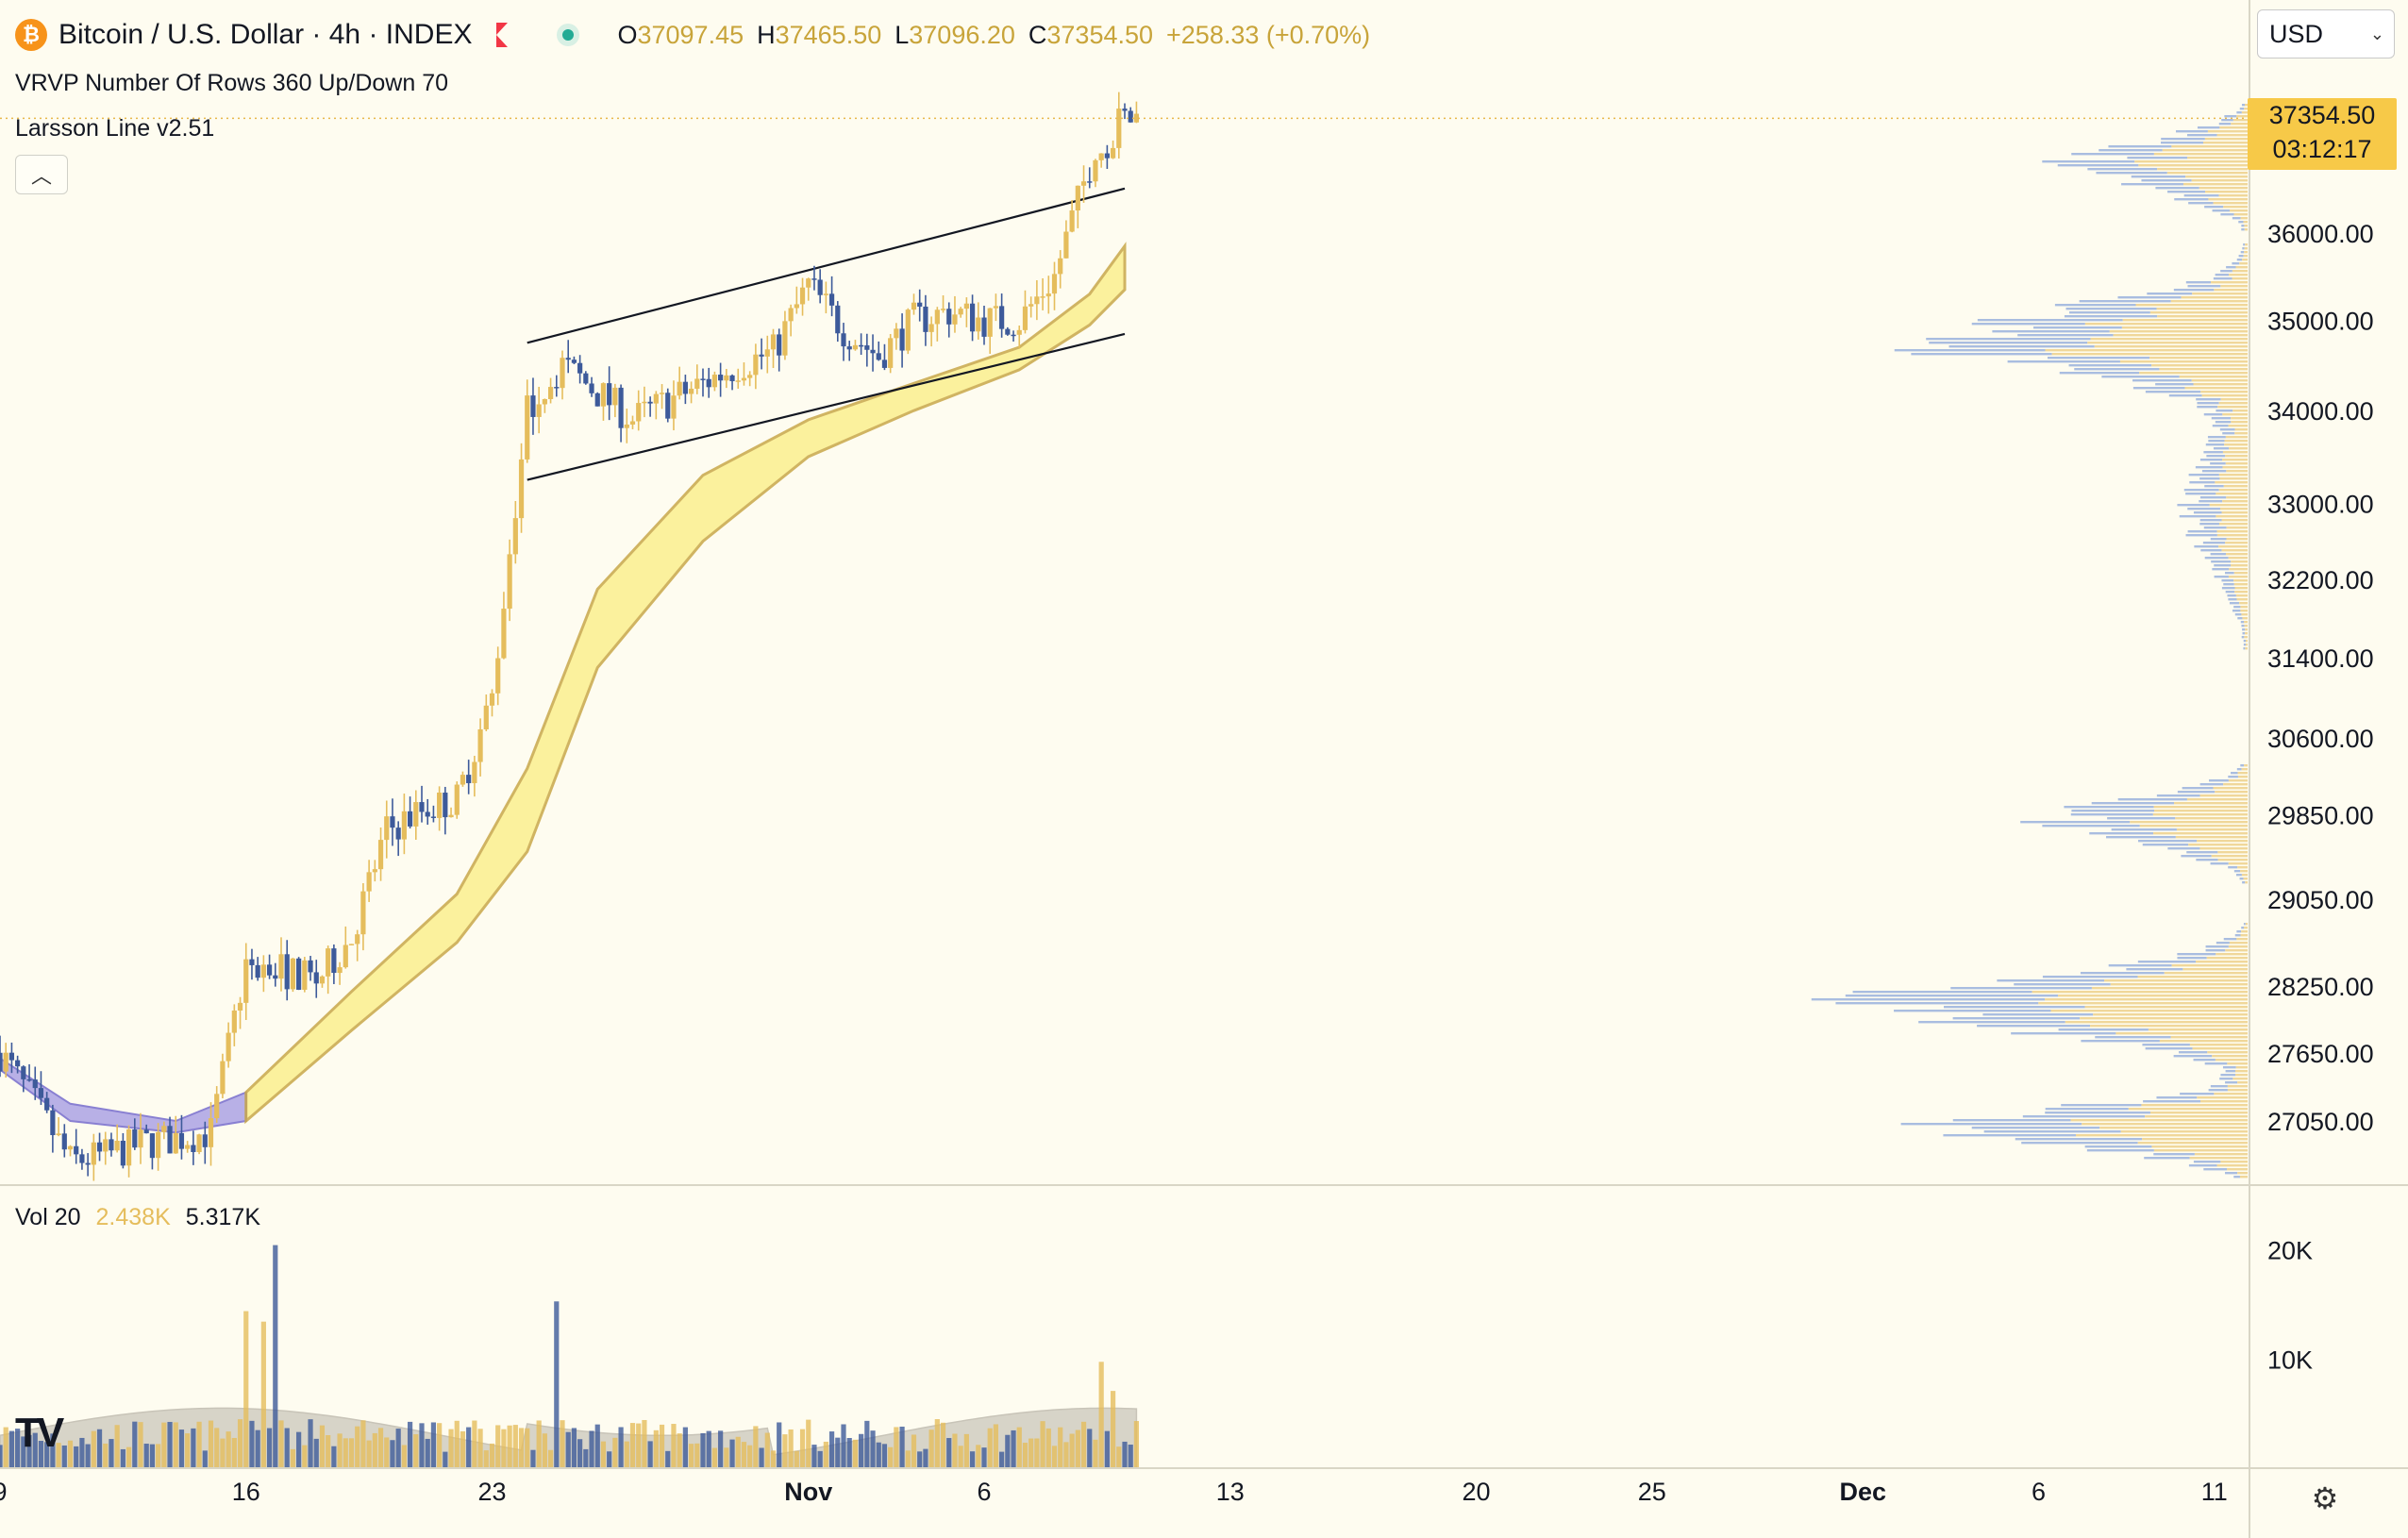 This screenshot has width=2408, height=1538. What do you see at coordinates (41, 174) in the screenshot?
I see `collapse-indicators-button: ︿` at bounding box center [41, 174].